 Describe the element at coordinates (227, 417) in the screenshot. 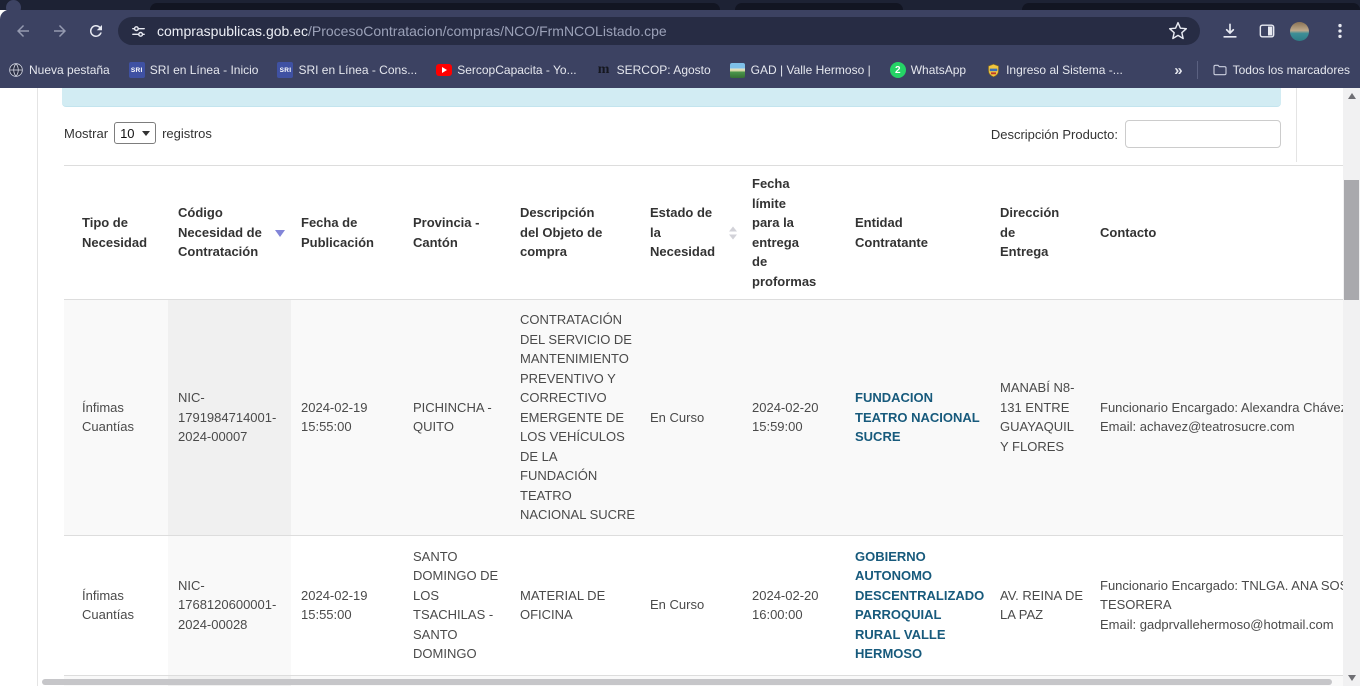

I see `cell-text: 1791984714001-` at that location.